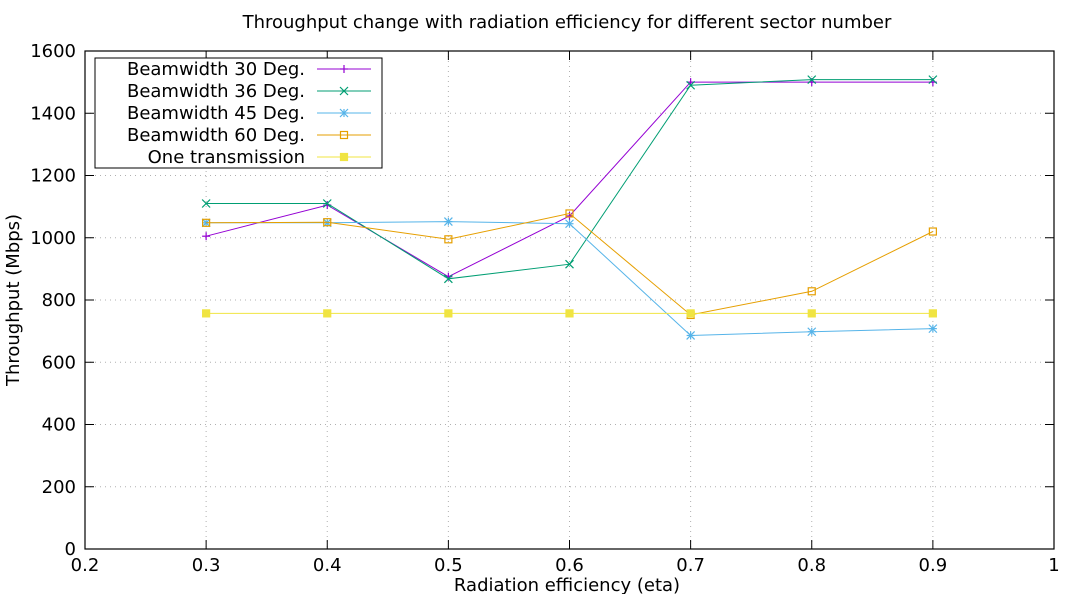 The height and width of the screenshot is (594, 1075). What do you see at coordinates (53, 113) in the screenshot?
I see `y-tick-label: 1400` at bounding box center [53, 113].